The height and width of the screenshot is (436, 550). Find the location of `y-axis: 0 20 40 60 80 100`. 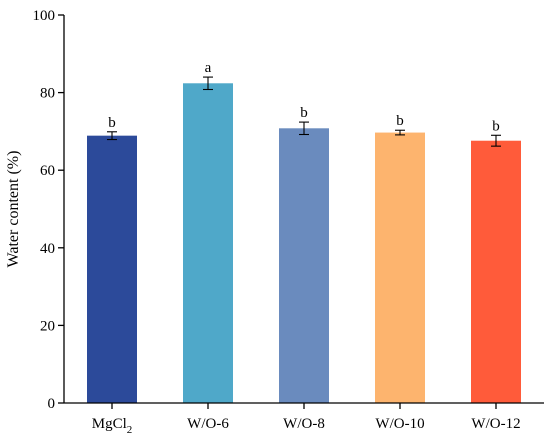

y-axis: 0 20 40 60 80 100 is located at coordinates (49, 210).